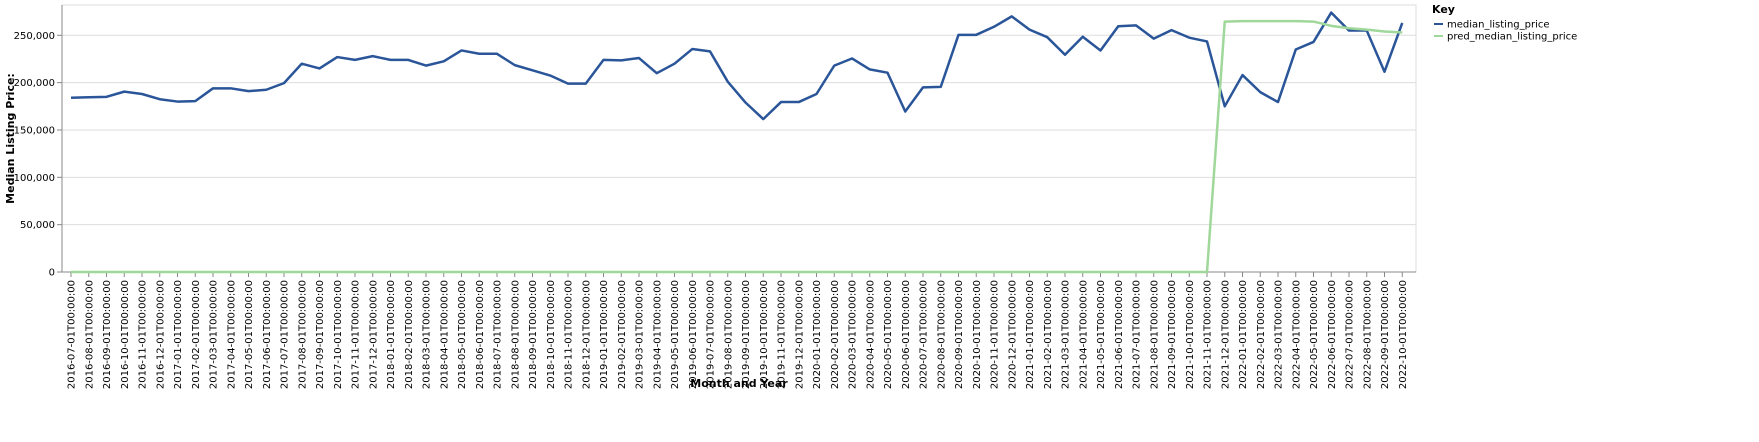 The height and width of the screenshot is (442, 1759). I want to click on x-tick-label: 2022-01-01T00:00:00, so click(1243, 334).